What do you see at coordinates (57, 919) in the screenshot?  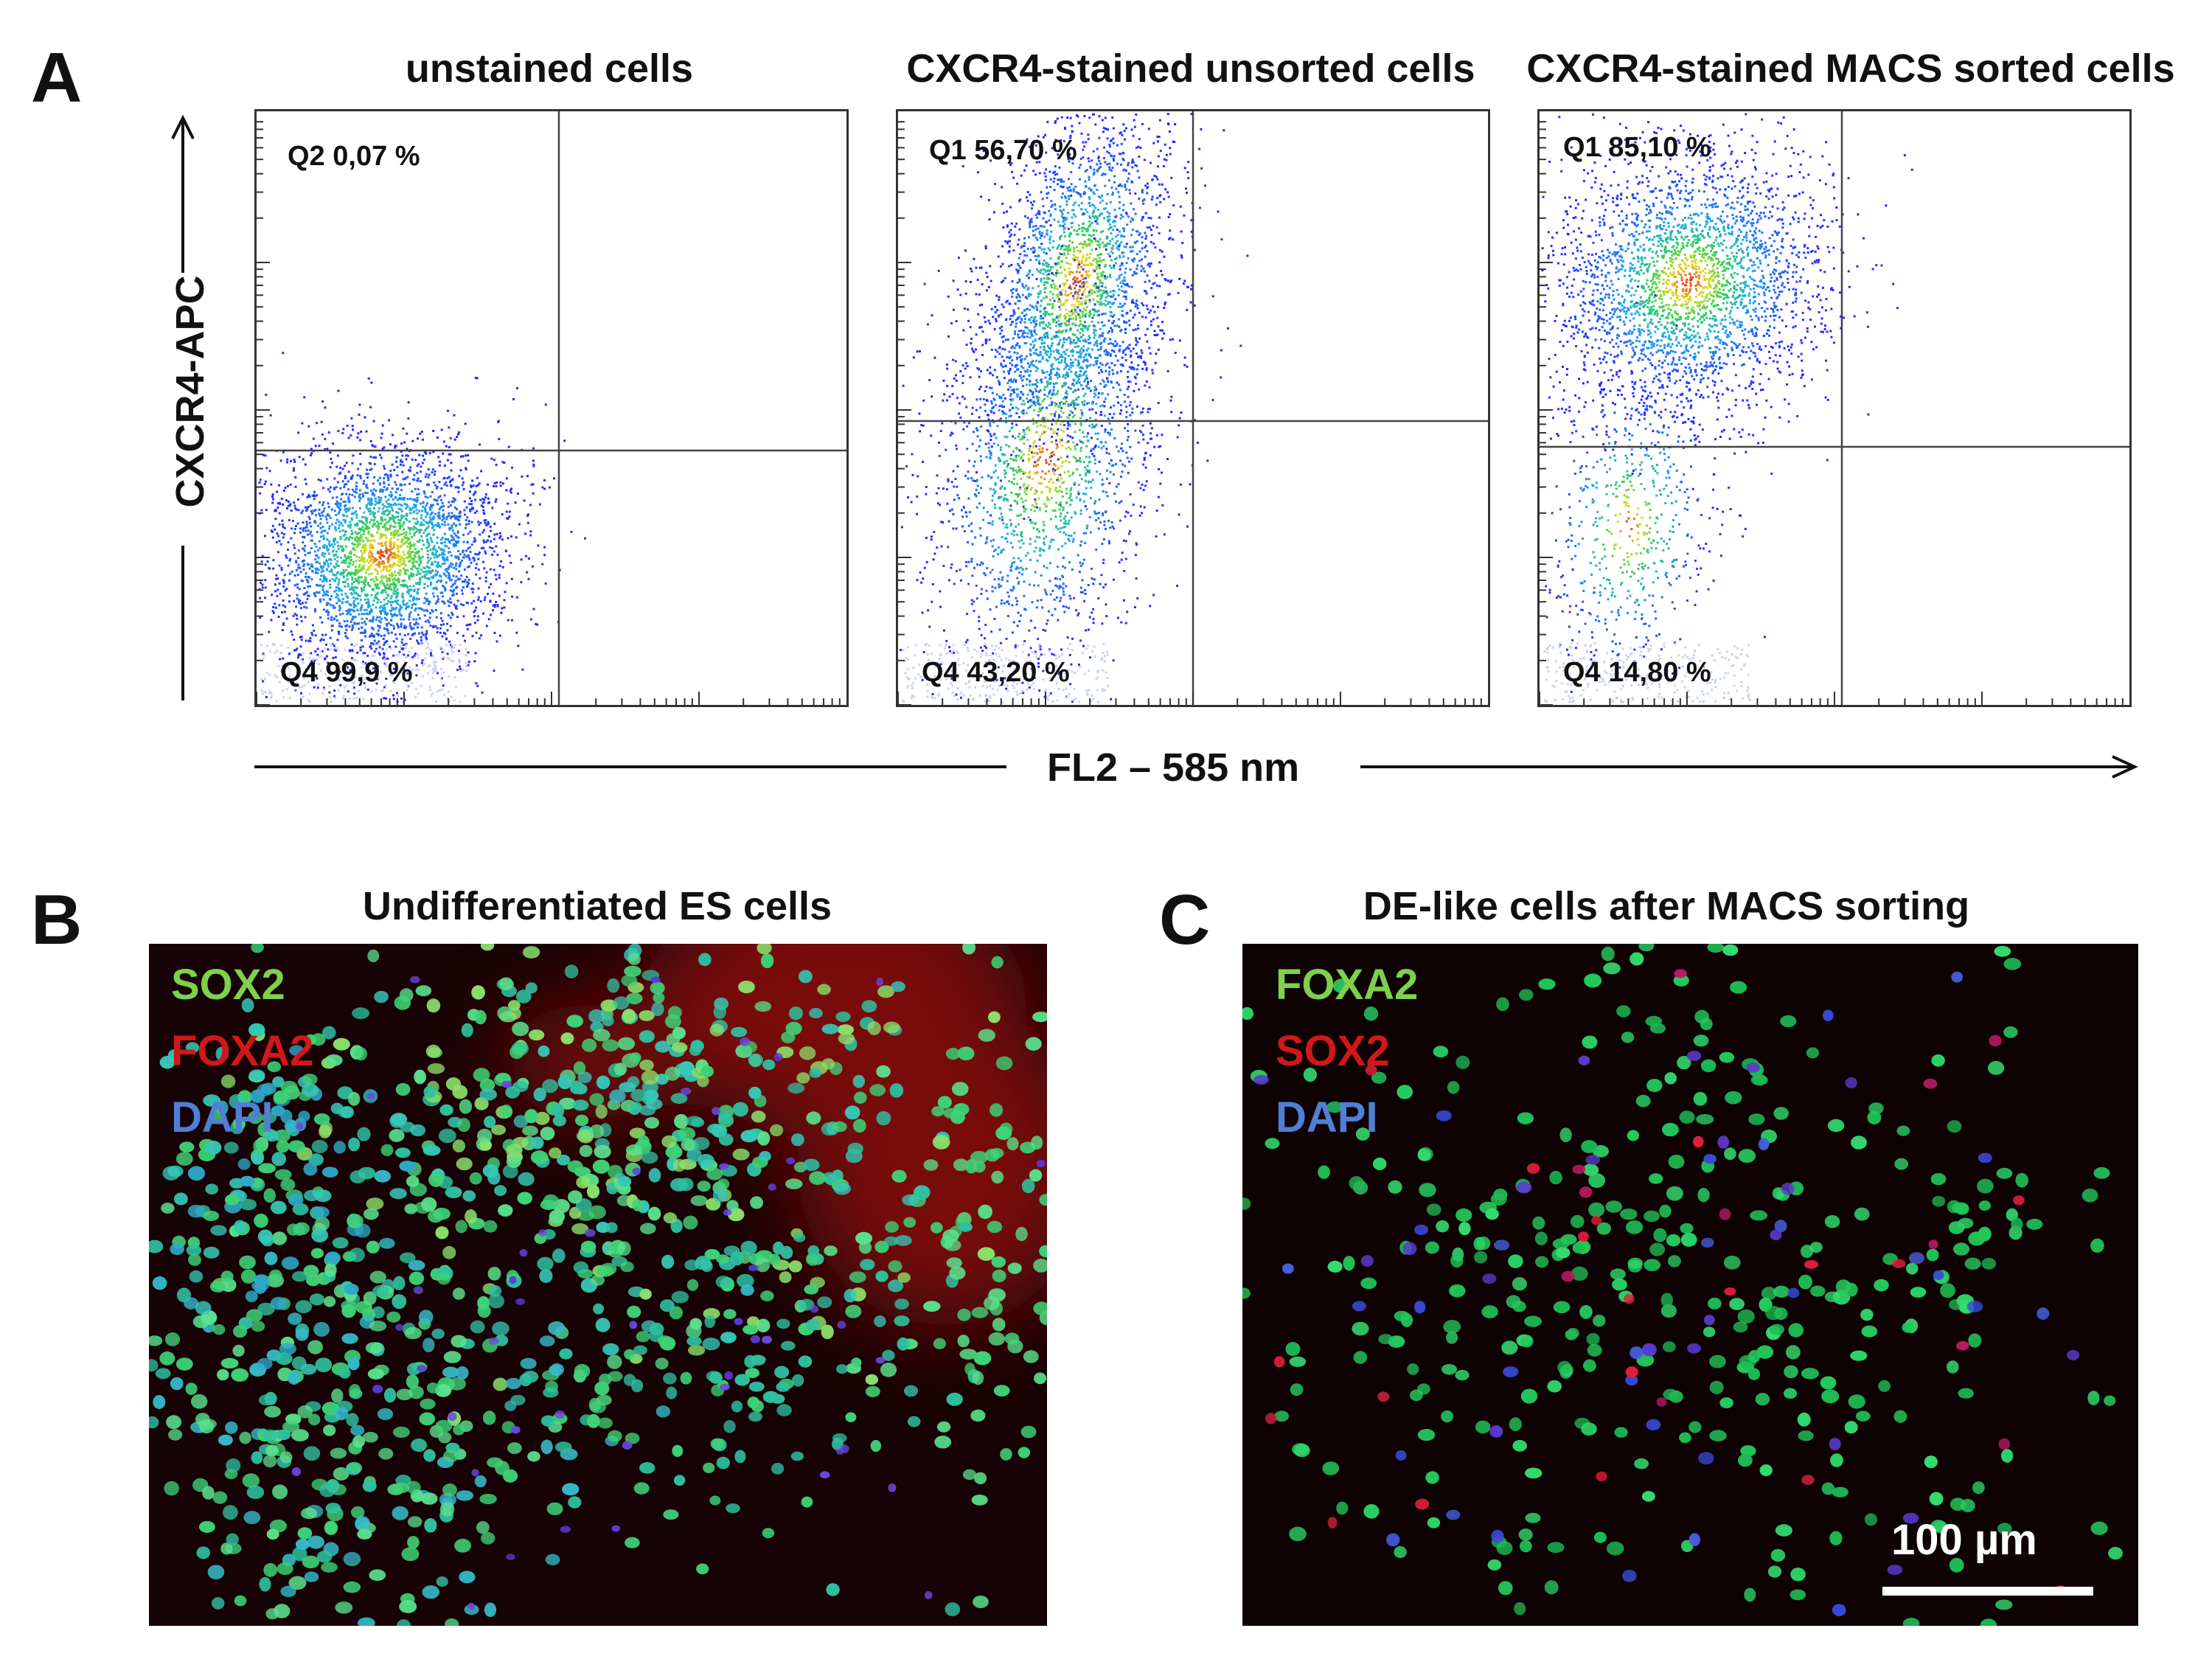 I see `panel-letter-b: B` at bounding box center [57, 919].